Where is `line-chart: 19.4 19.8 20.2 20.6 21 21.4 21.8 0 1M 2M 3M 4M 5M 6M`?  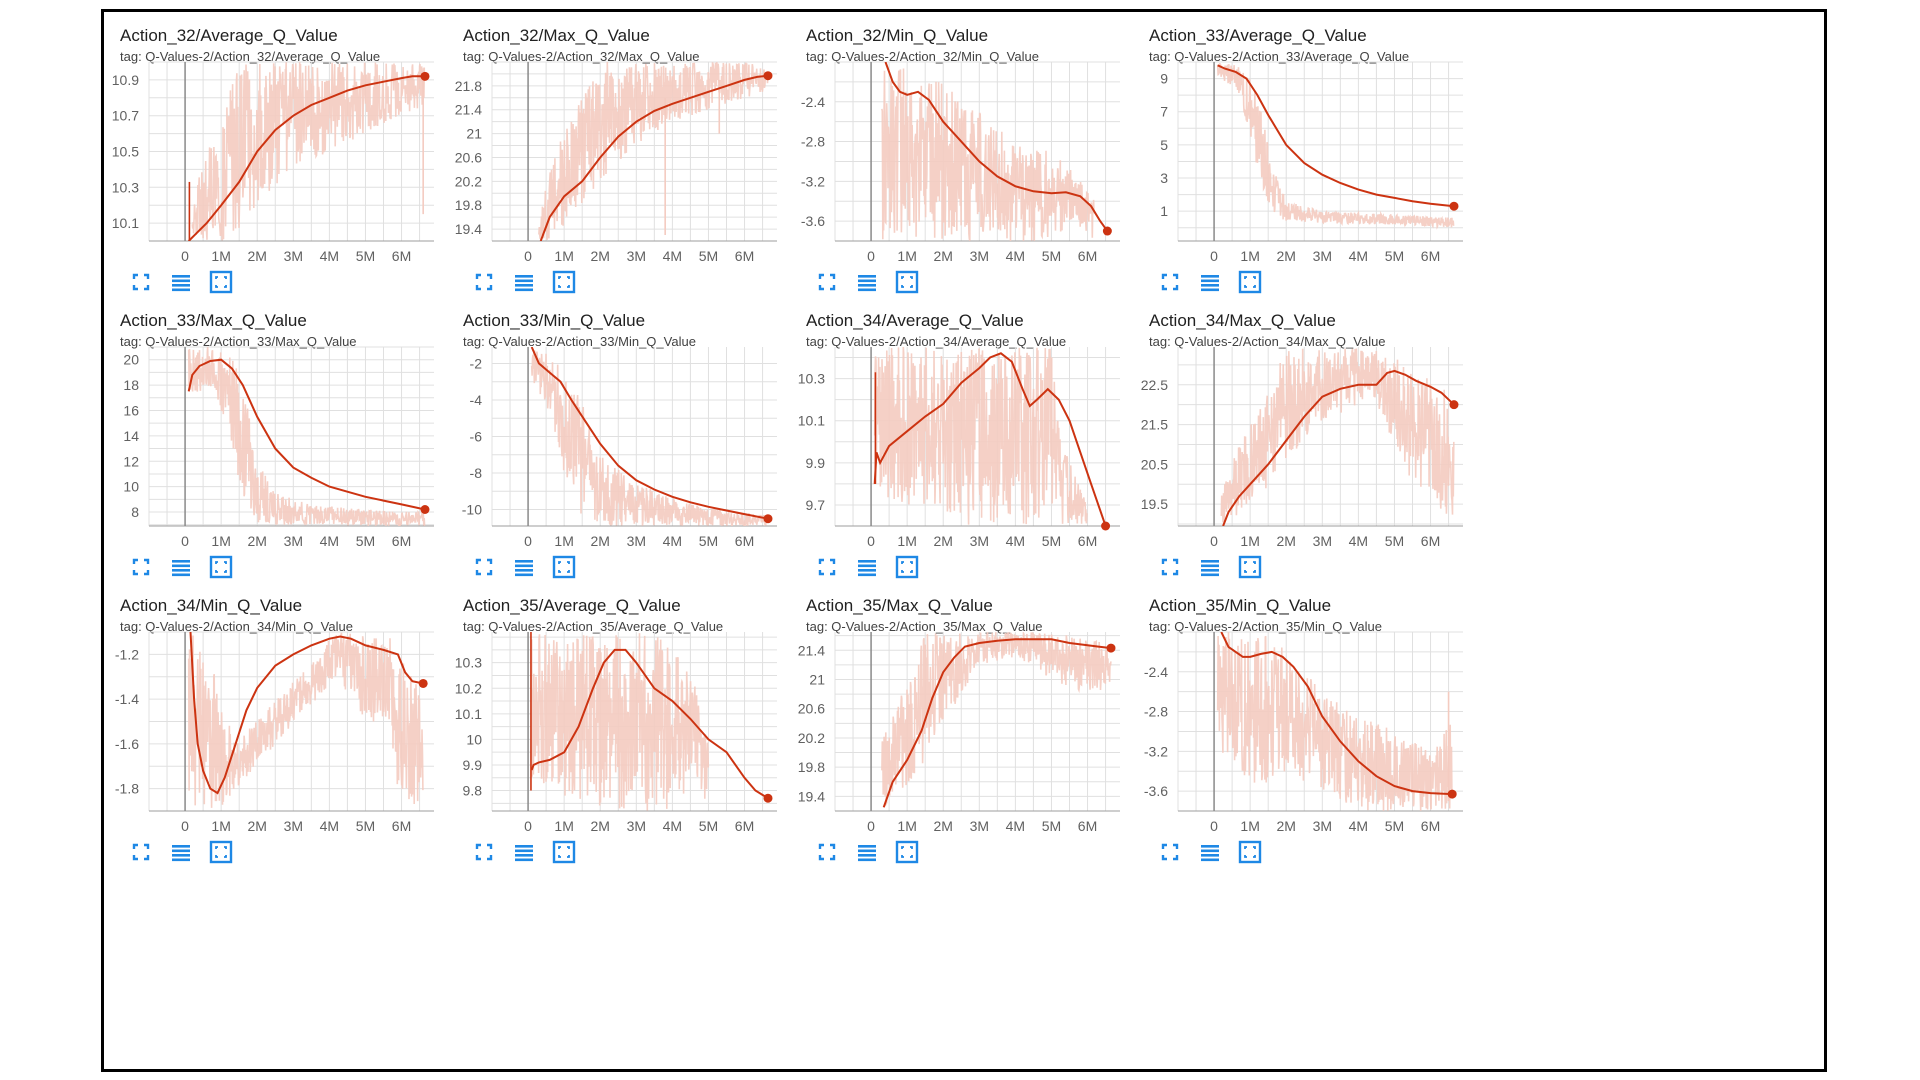 line-chart: 19.4 19.8 20.2 20.6 21 21.4 21.8 0 1M 2M 3M 4M 5M 6M is located at coordinates (657, 162).